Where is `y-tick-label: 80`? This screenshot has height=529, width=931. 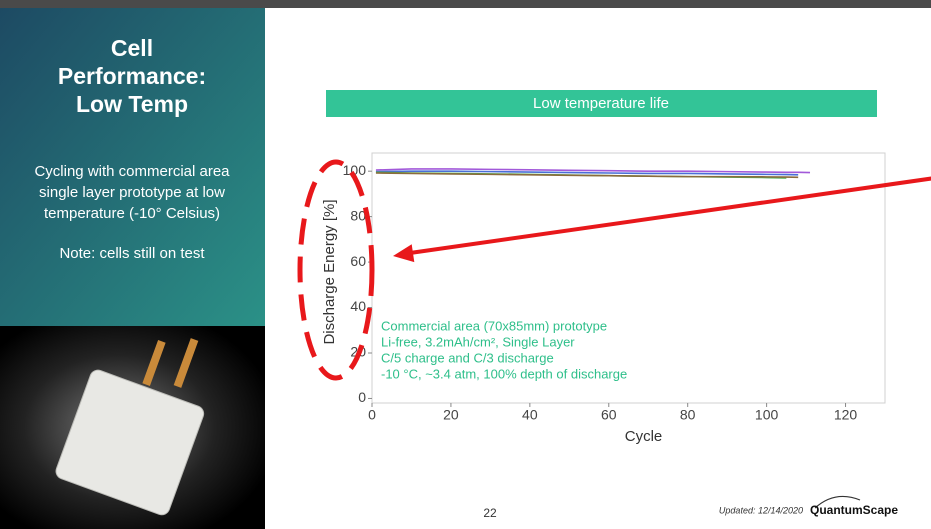
y-tick-label: 80 is located at coordinates (358, 215).